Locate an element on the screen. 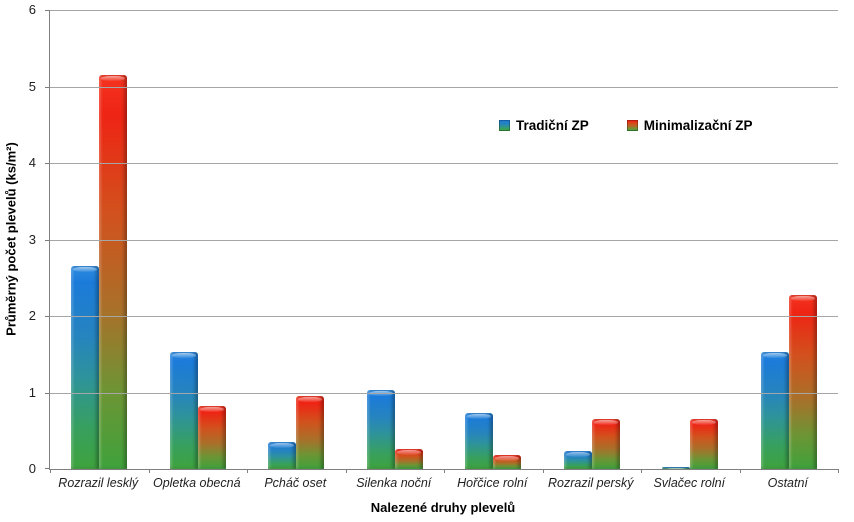  legend-swatch-tradicni-zp-icon is located at coordinates (504, 125).